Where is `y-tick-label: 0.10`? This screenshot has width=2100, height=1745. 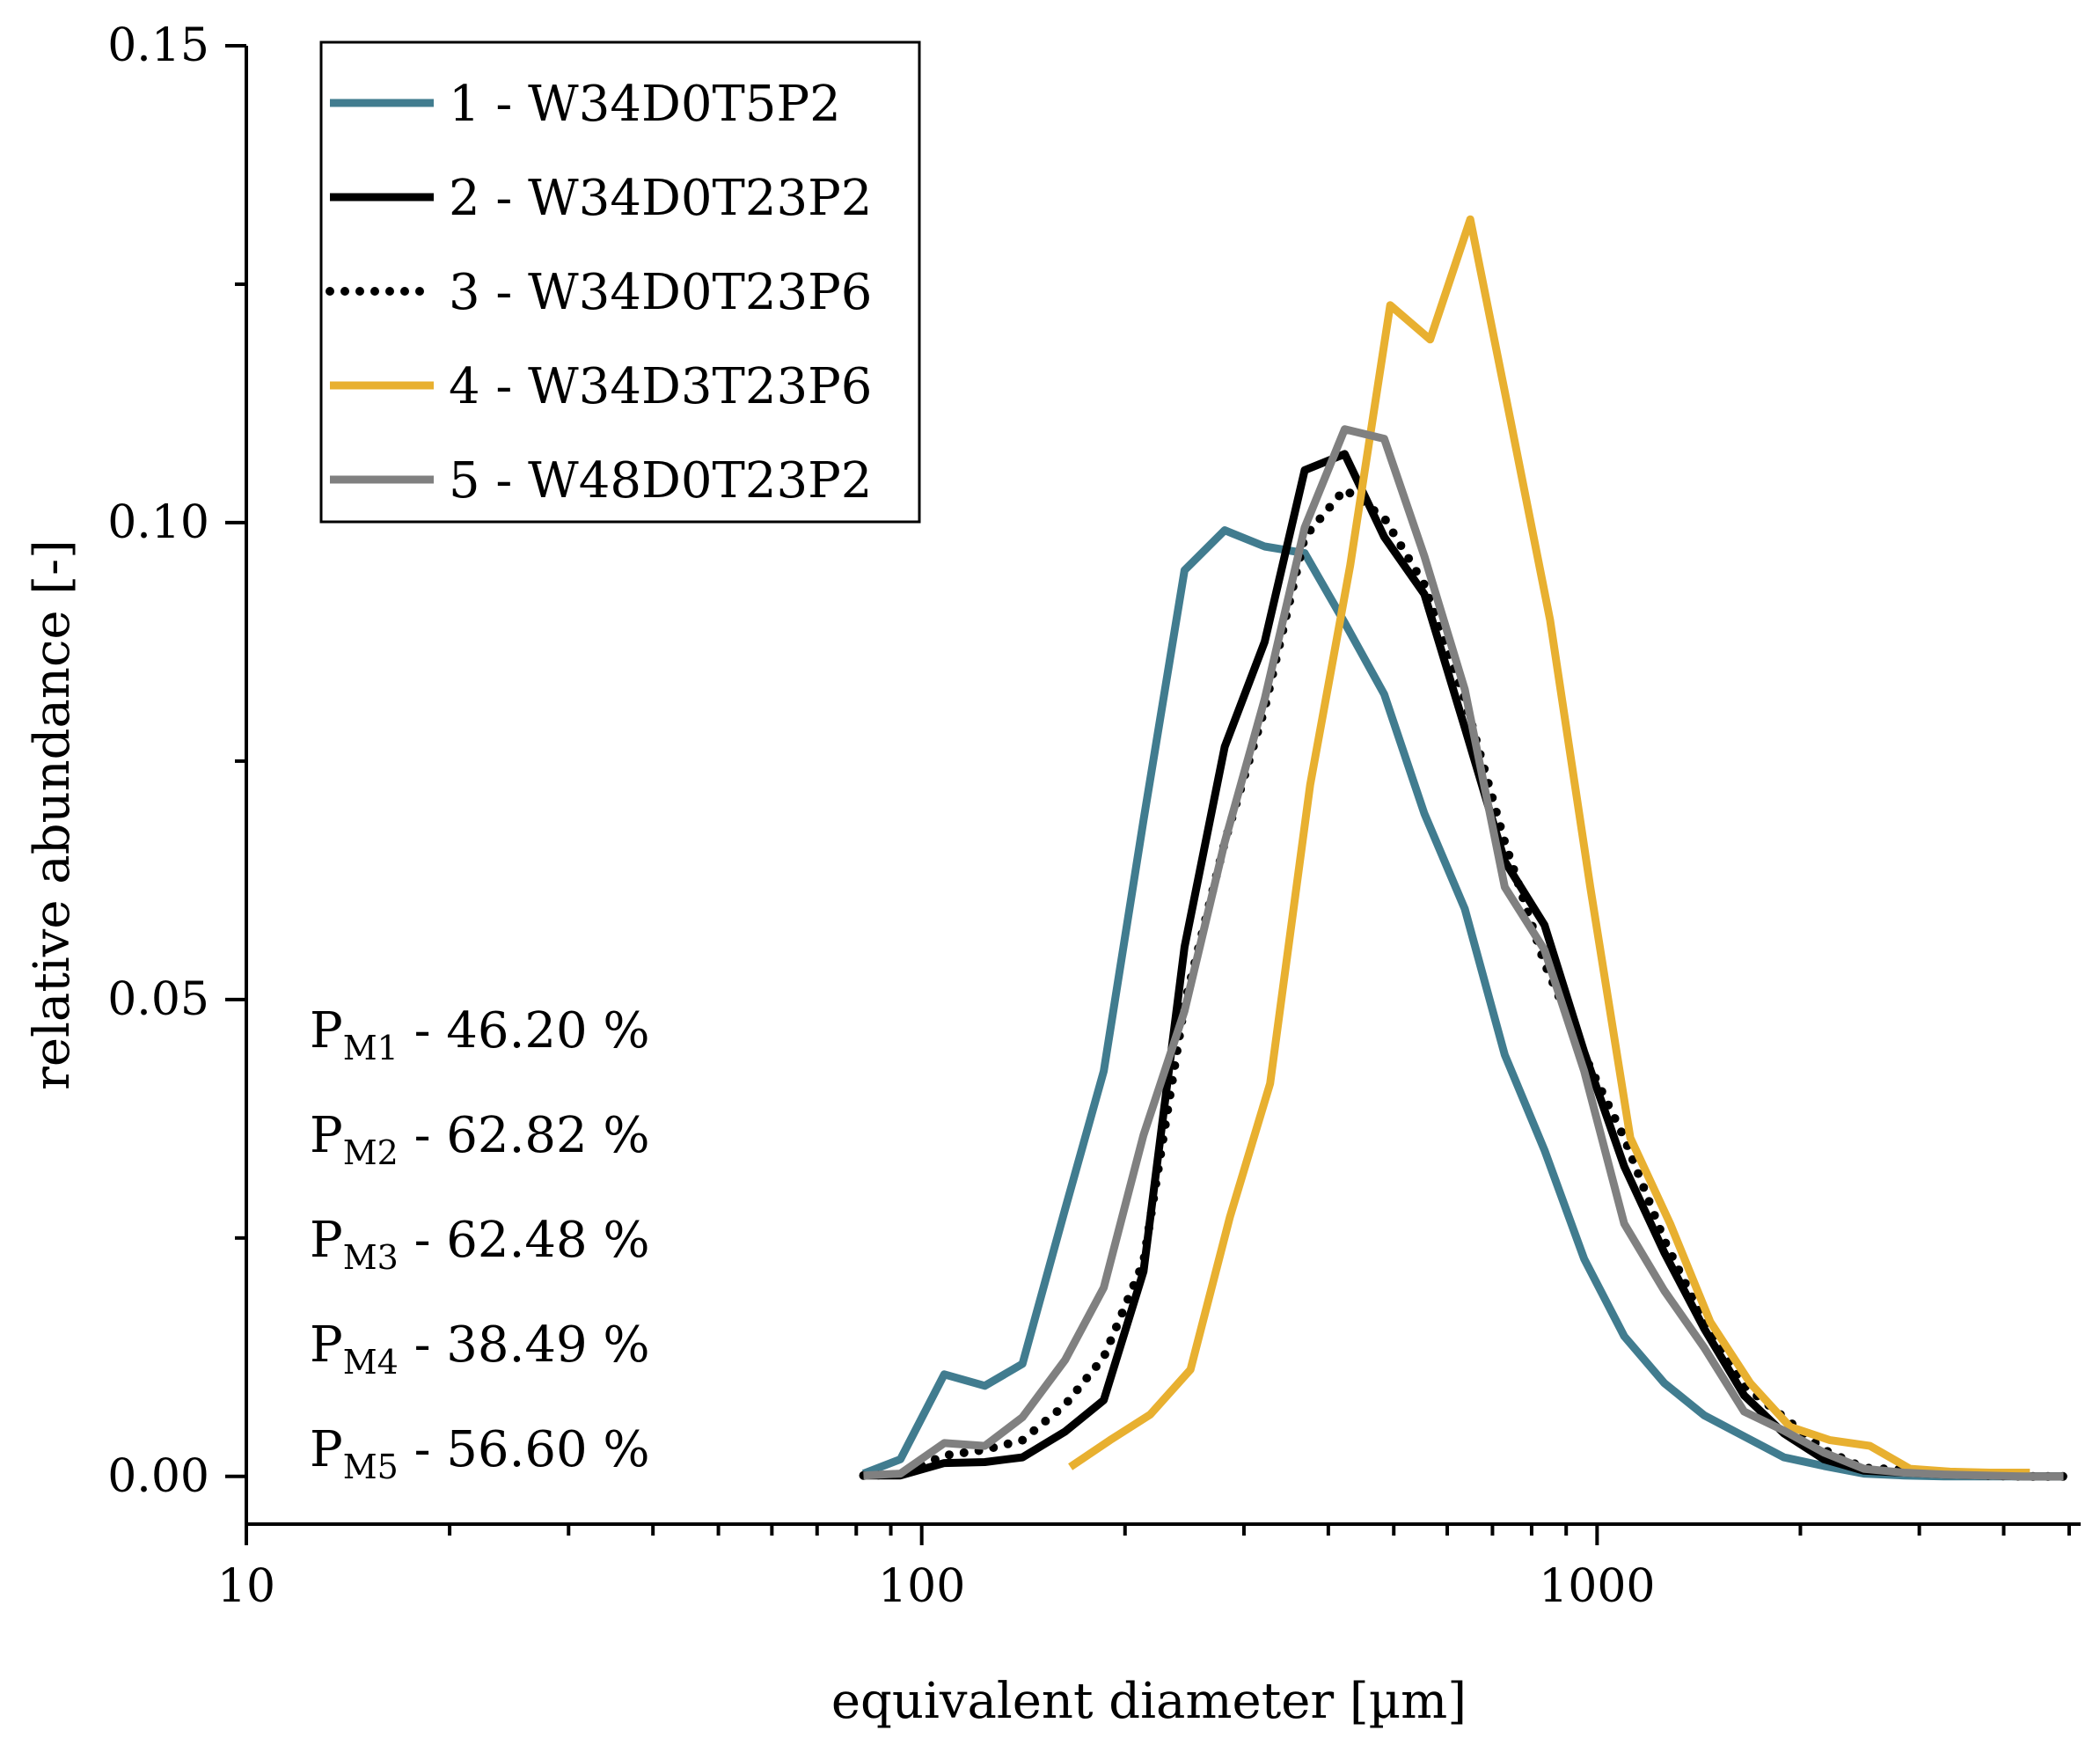 y-tick-label: 0.10 is located at coordinates (158, 522).